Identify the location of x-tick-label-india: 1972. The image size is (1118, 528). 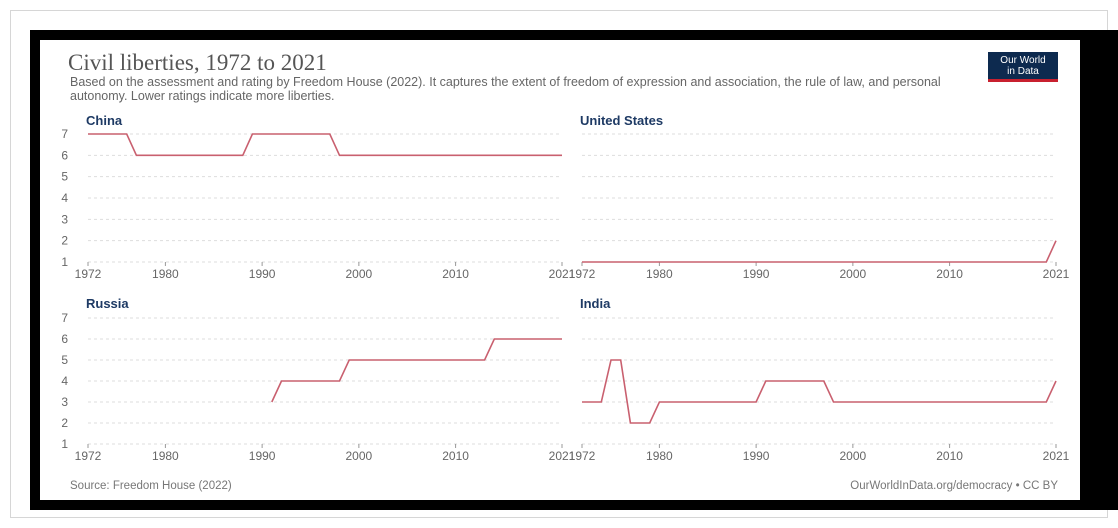
(582, 456).